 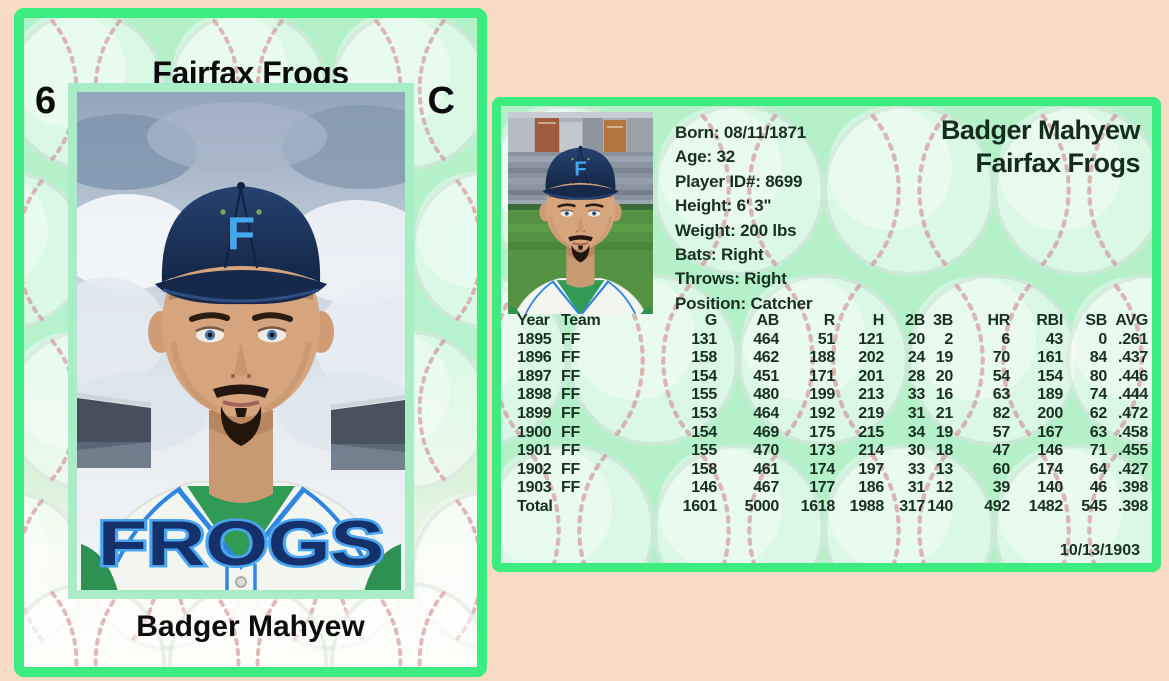 What do you see at coordinates (1001, 413) in the screenshot?
I see `stat-cell: 82` at bounding box center [1001, 413].